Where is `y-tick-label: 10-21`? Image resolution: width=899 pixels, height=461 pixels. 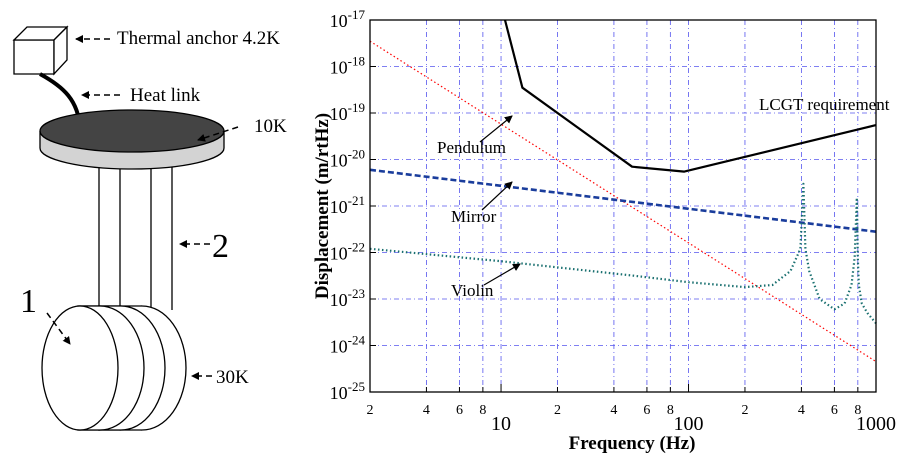 y-tick-label: 10-21 is located at coordinates (347, 205).